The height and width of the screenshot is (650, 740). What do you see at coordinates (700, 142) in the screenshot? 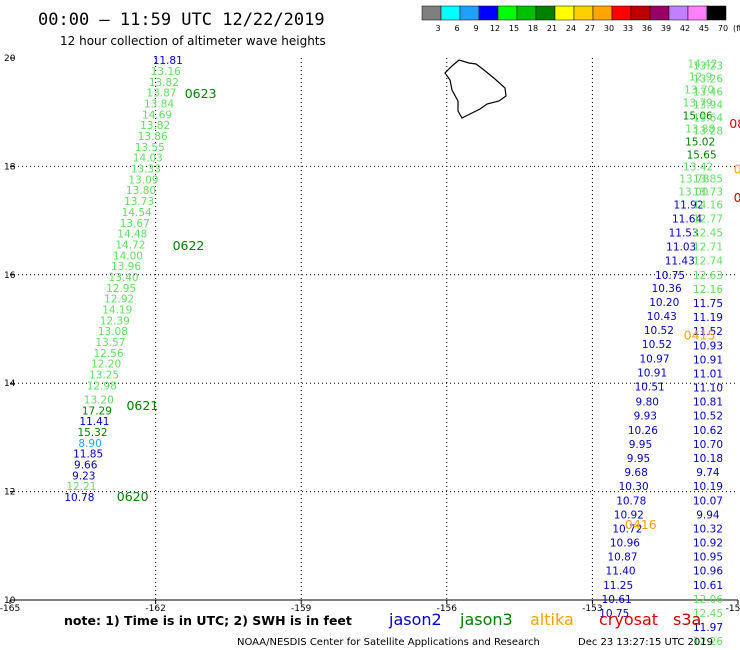
I see `wave-height-value: 15.02` at bounding box center [700, 142].